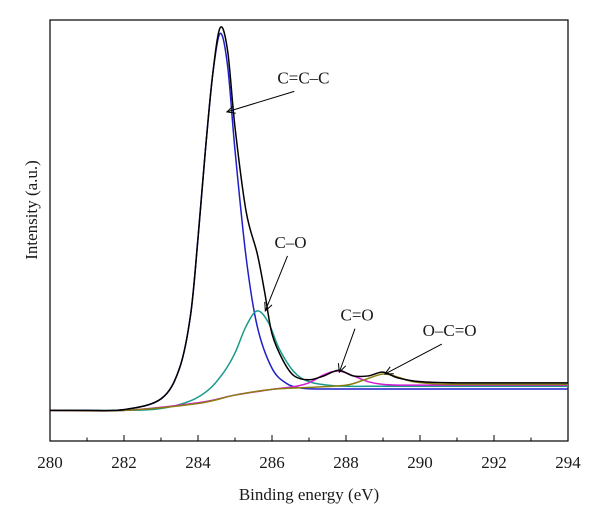 Image resolution: width=600 pixels, height=526 pixels. I want to click on x-tick-label: 280, so click(50, 462).